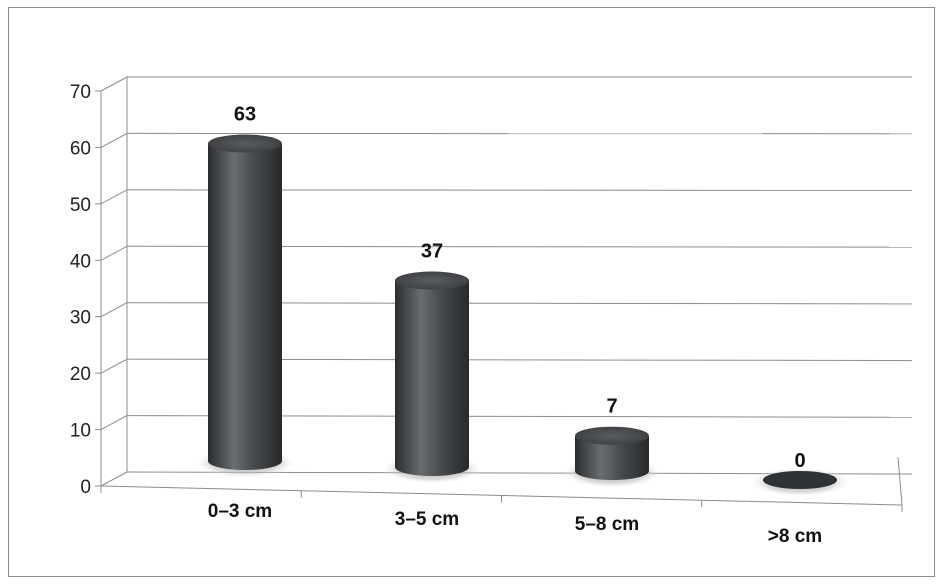 The width and height of the screenshot is (943, 584). I want to click on y-tick-label: 50, so click(80, 205).